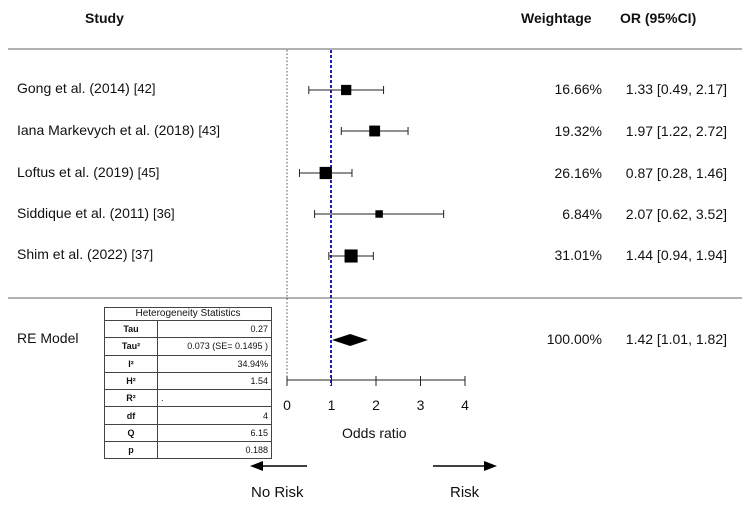 The height and width of the screenshot is (508, 750). What do you see at coordinates (676, 255) in the screenshot?
I see `or-ci-value: 1.44 [0.94, 1.94]` at bounding box center [676, 255].